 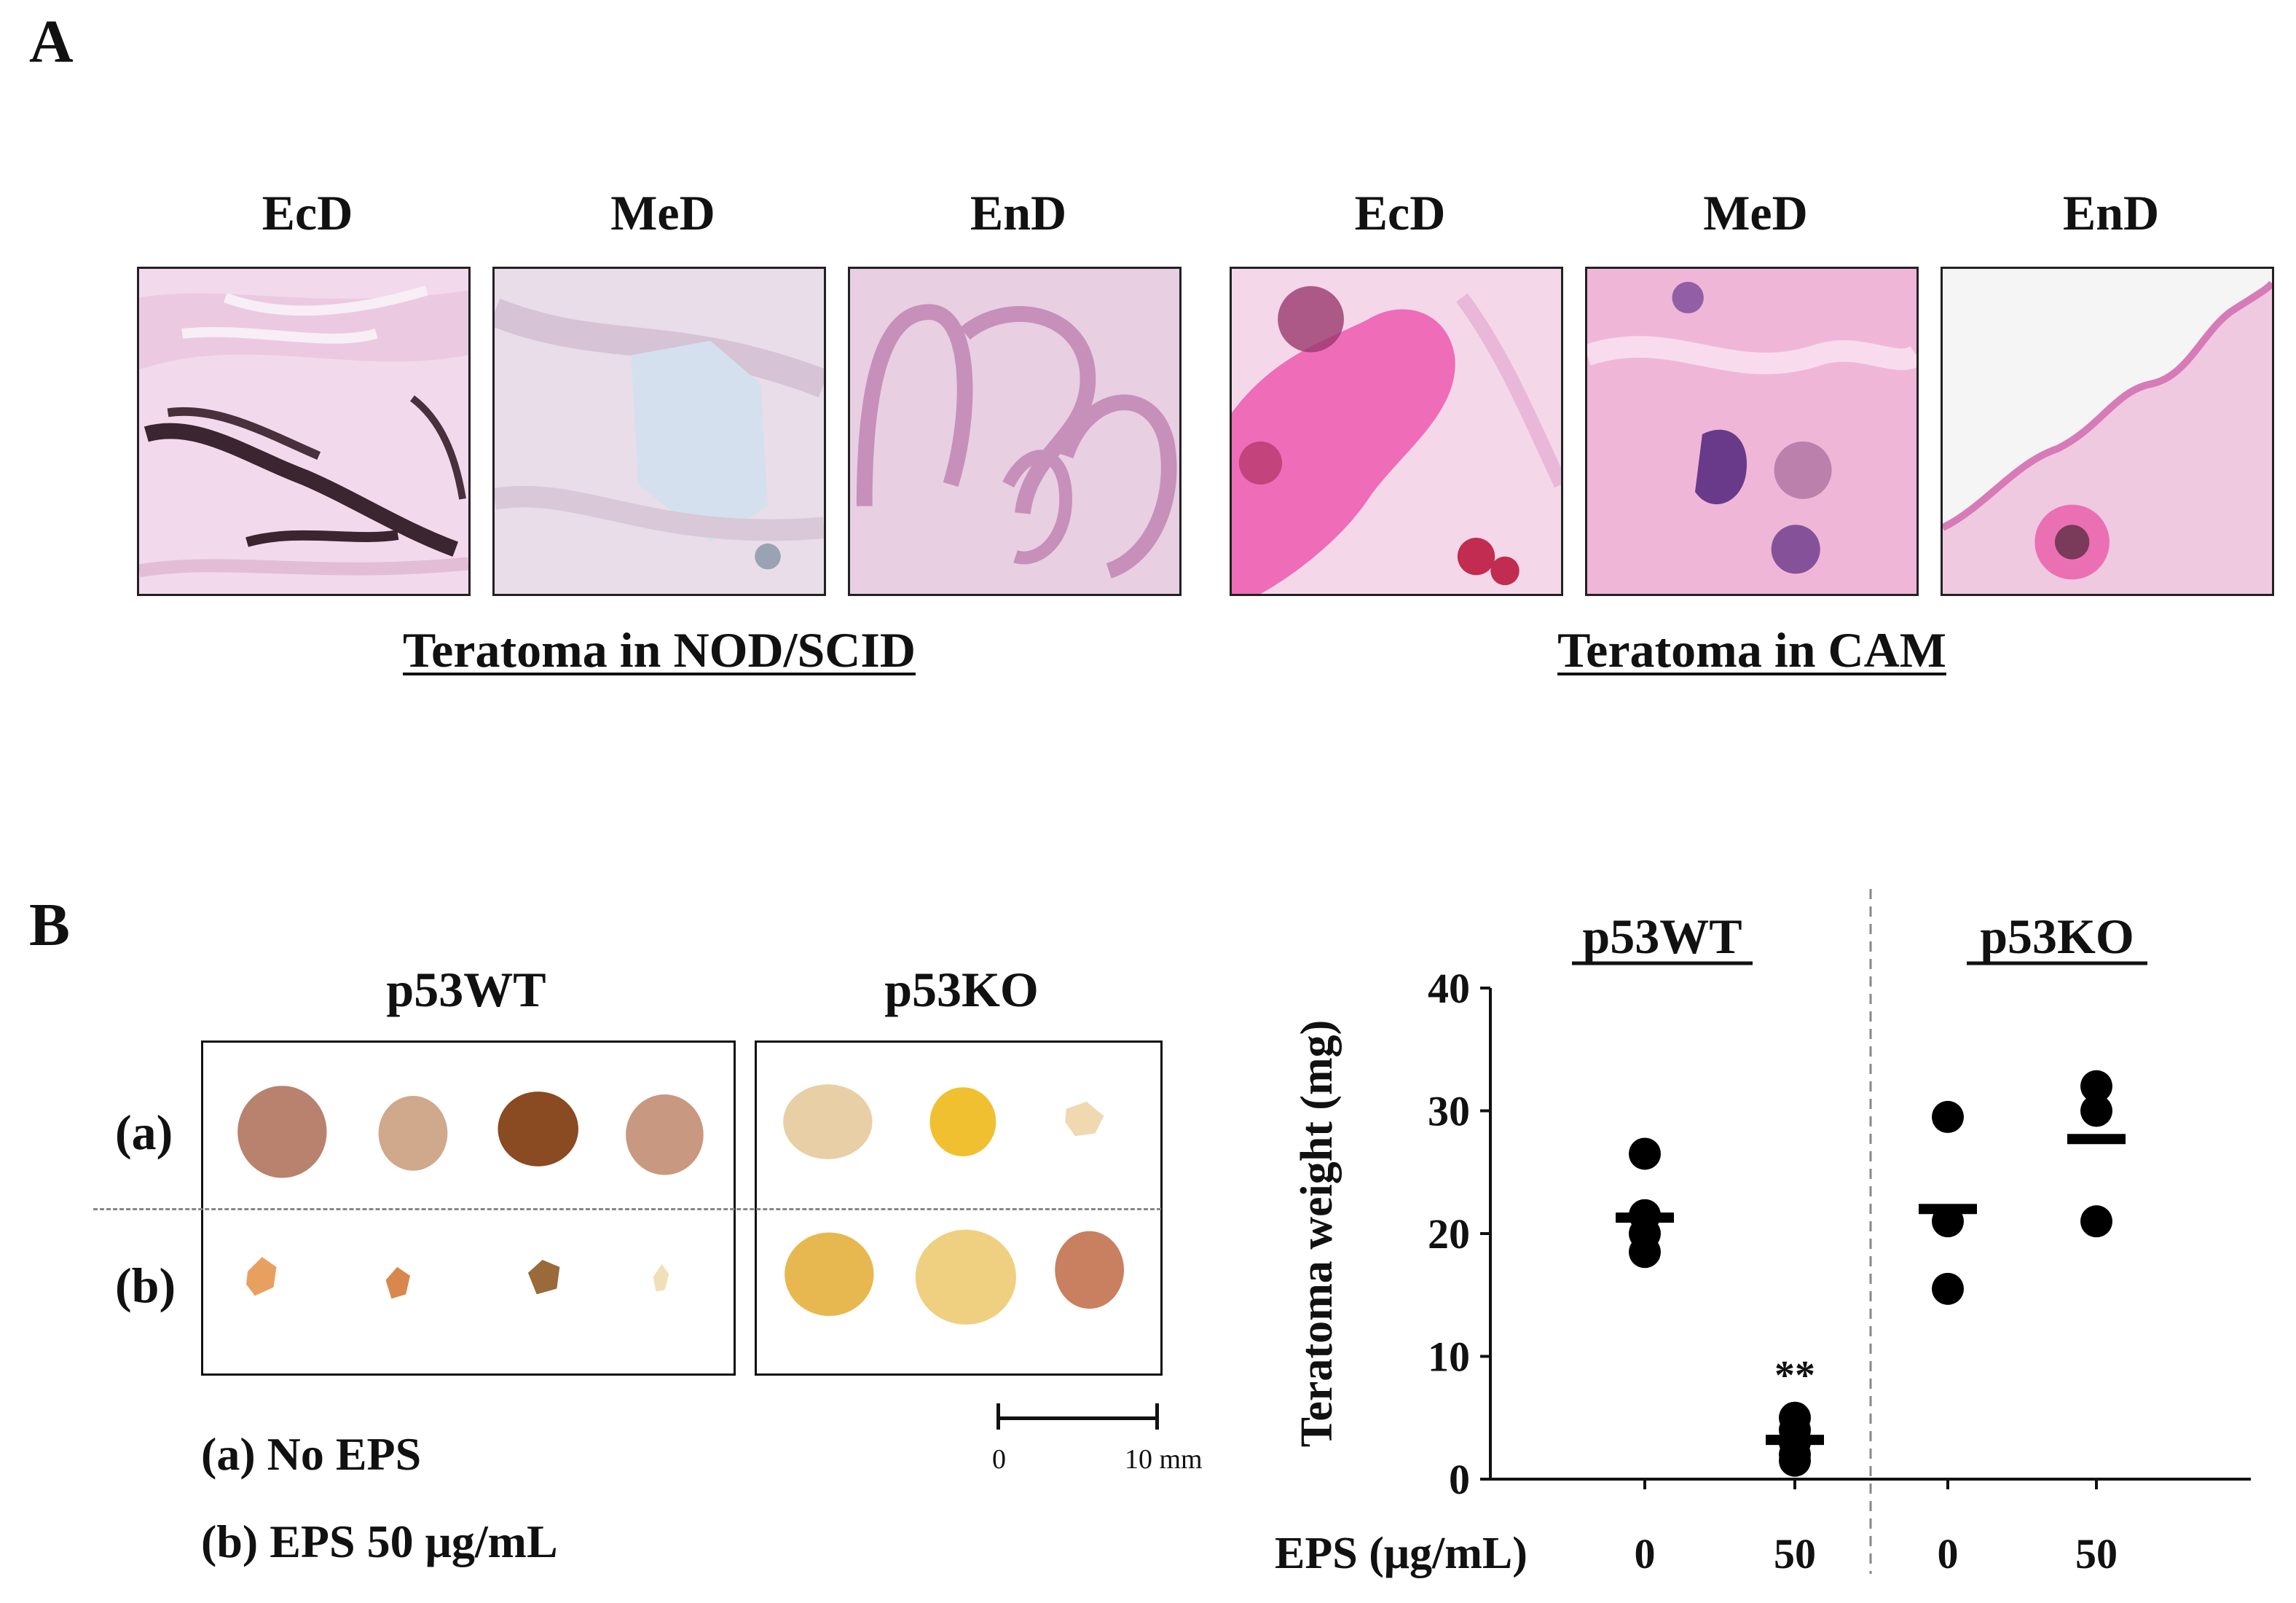 I want to click on chart-group-label-p53ko: p53KO, so click(x=2057, y=936).